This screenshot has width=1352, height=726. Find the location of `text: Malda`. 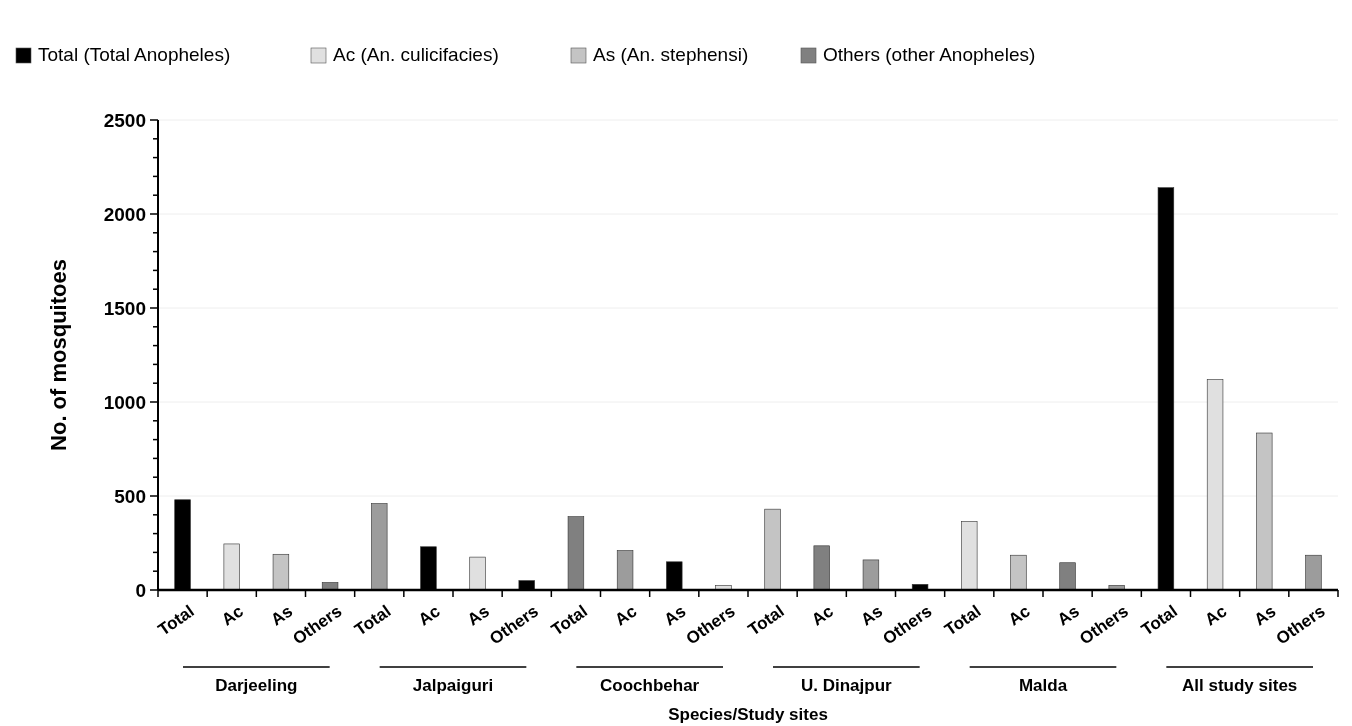

text: Malda is located at coordinates (1043, 685).